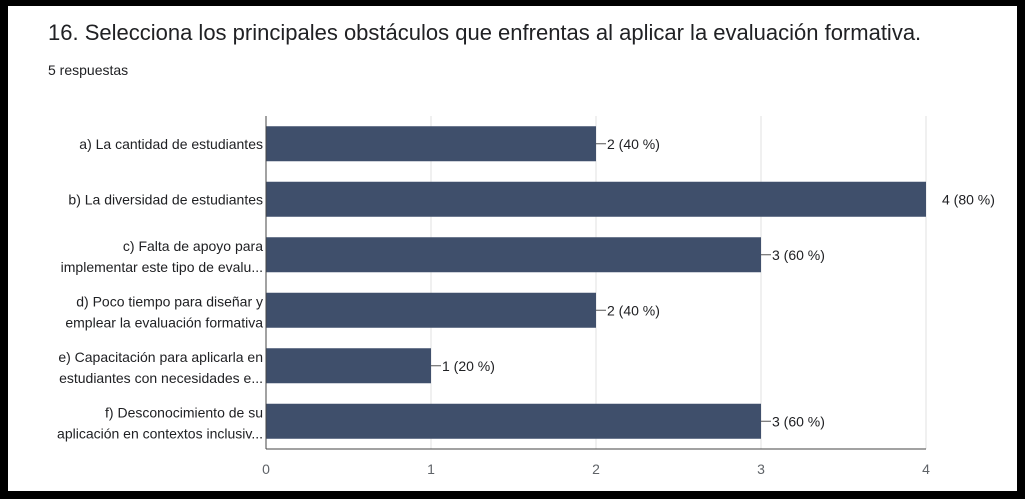 Image resolution: width=1025 pixels, height=499 pixels. I want to click on category-label-1: b) La diversidad de estudiantes, so click(165, 199).